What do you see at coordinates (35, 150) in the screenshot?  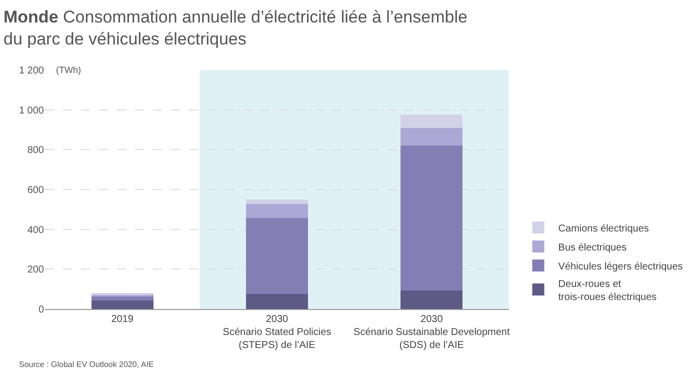 I see `y-tick-label: 800` at bounding box center [35, 150].